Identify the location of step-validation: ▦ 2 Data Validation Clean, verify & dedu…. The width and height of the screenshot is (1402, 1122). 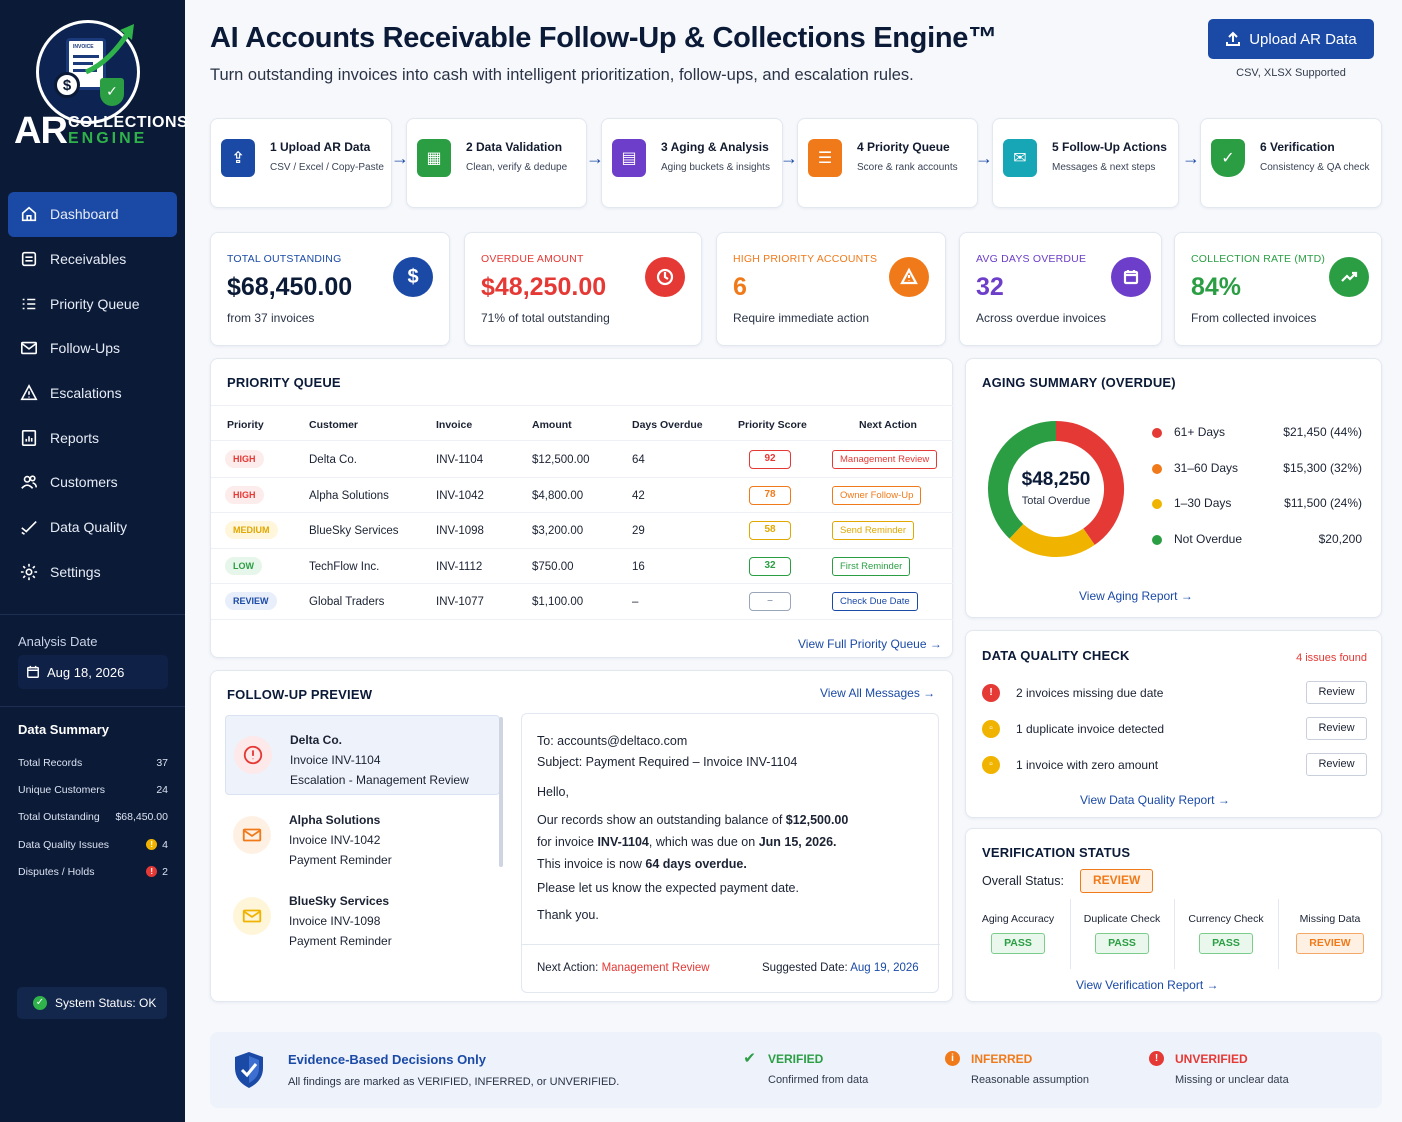
(496, 163).